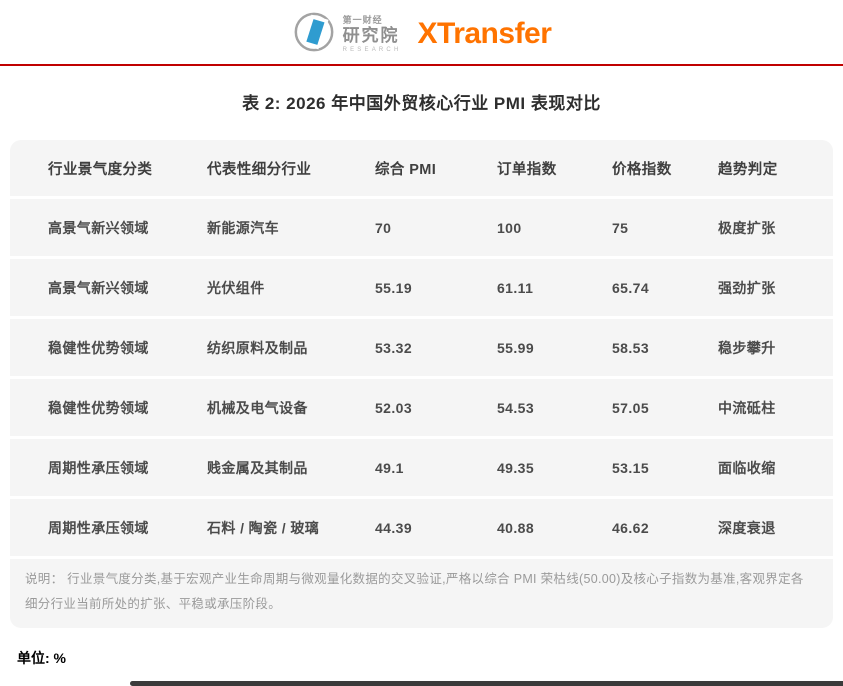  I want to click on cell-industry: 光伏组件, so click(236, 287).